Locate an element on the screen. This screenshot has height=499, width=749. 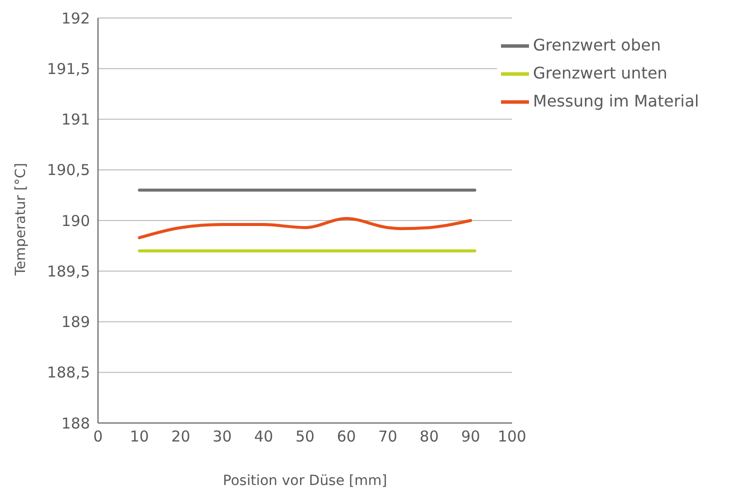
x-axis-title: Position vor Düse [mm] is located at coordinates (305, 480).